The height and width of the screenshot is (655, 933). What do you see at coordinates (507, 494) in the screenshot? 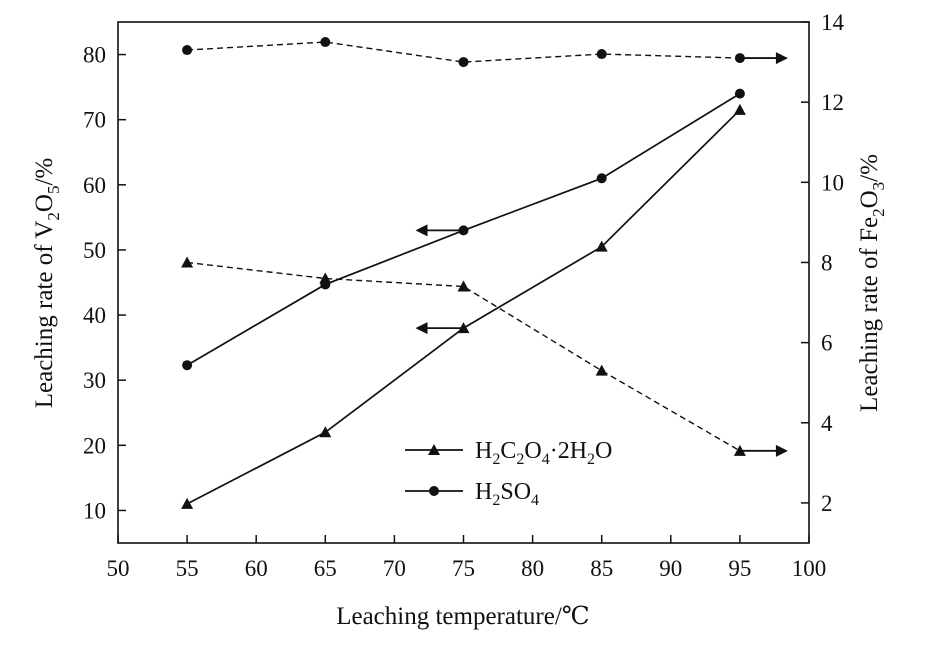
I see `legend-label: H2SO4` at bounding box center [507, 494].